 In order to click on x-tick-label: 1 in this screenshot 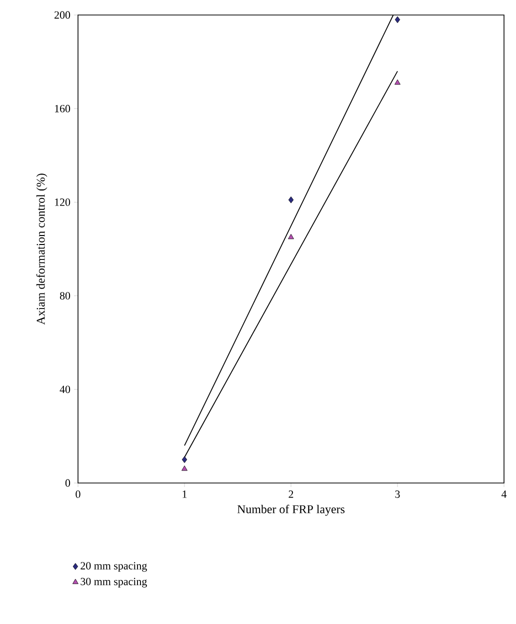, I will do `click(184, 494)`.